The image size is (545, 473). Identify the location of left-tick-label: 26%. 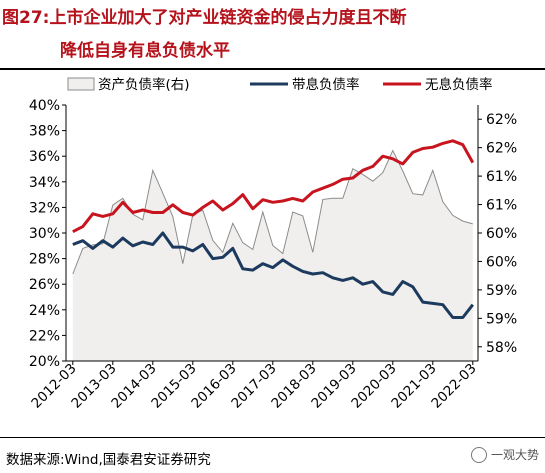
(44, 285).